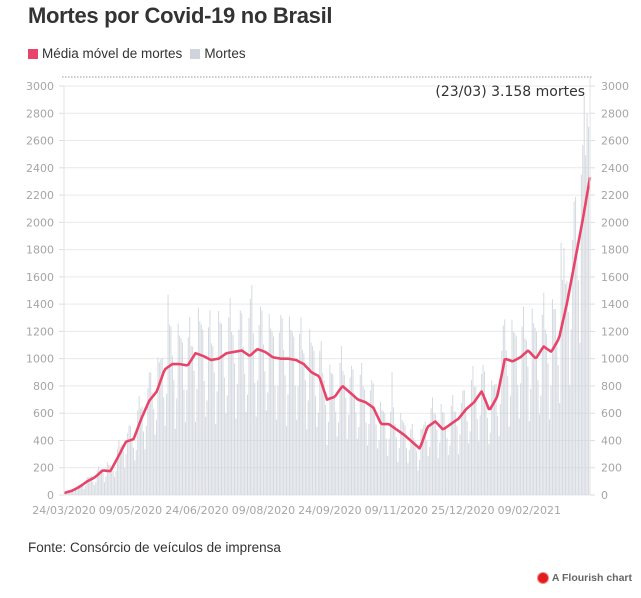 This screenshot has height=598, width=641. What do you see at coordinates (615, 277) in the screenshot?
I see `y-tick-label-right: 1600` at bounding box center [615, 277].